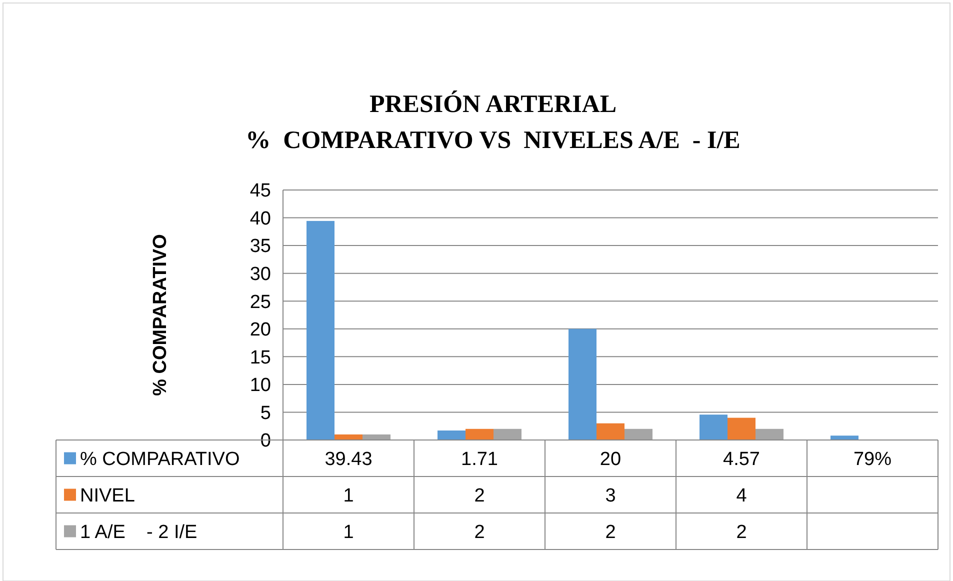 This screenshot has height=581, width=953. What do you see at coordinates (160, 459) in the screenshot?
I see `legend-label: % COMPARATIVO` at bounding box center [160, 459].